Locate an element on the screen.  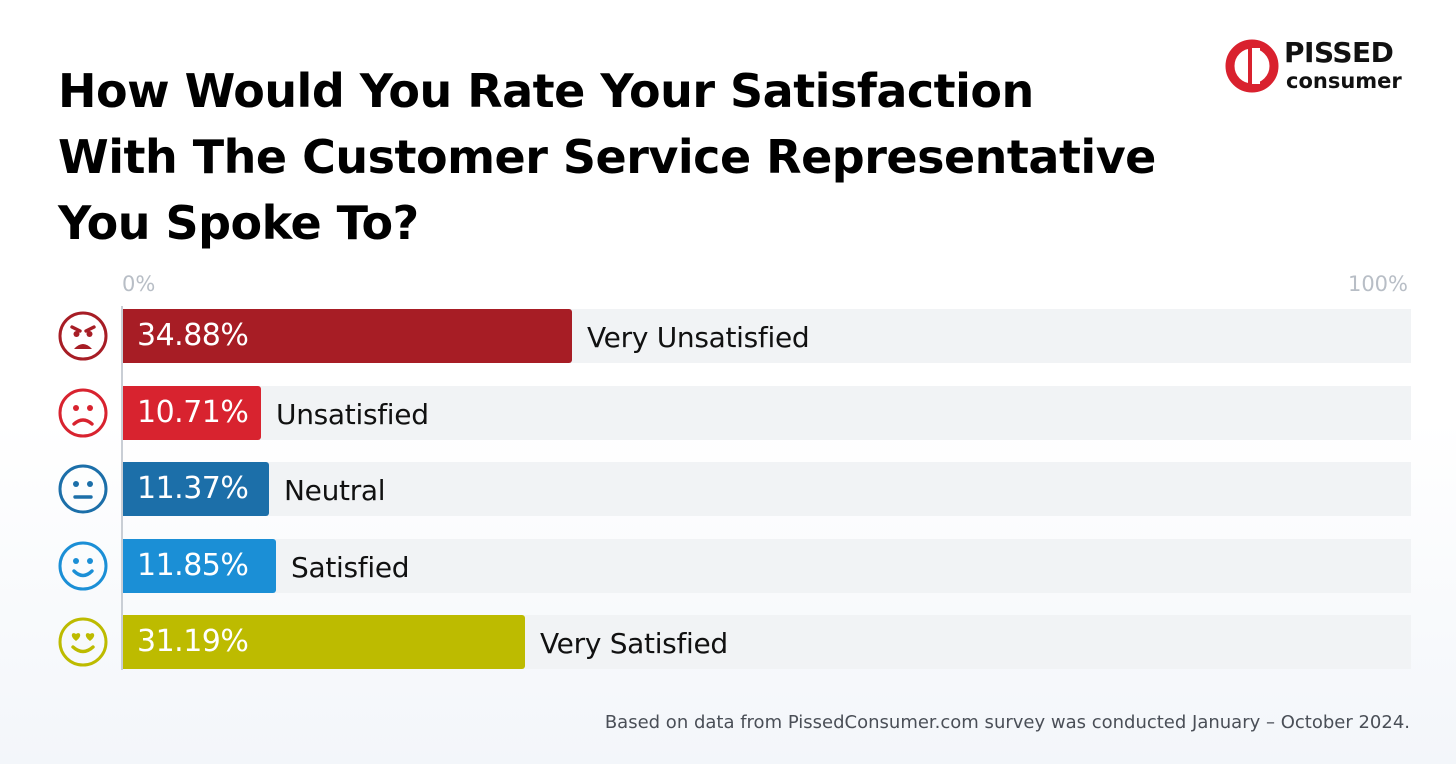
bar-category-label: Very Satisfied is located at coordinates (634, 643).